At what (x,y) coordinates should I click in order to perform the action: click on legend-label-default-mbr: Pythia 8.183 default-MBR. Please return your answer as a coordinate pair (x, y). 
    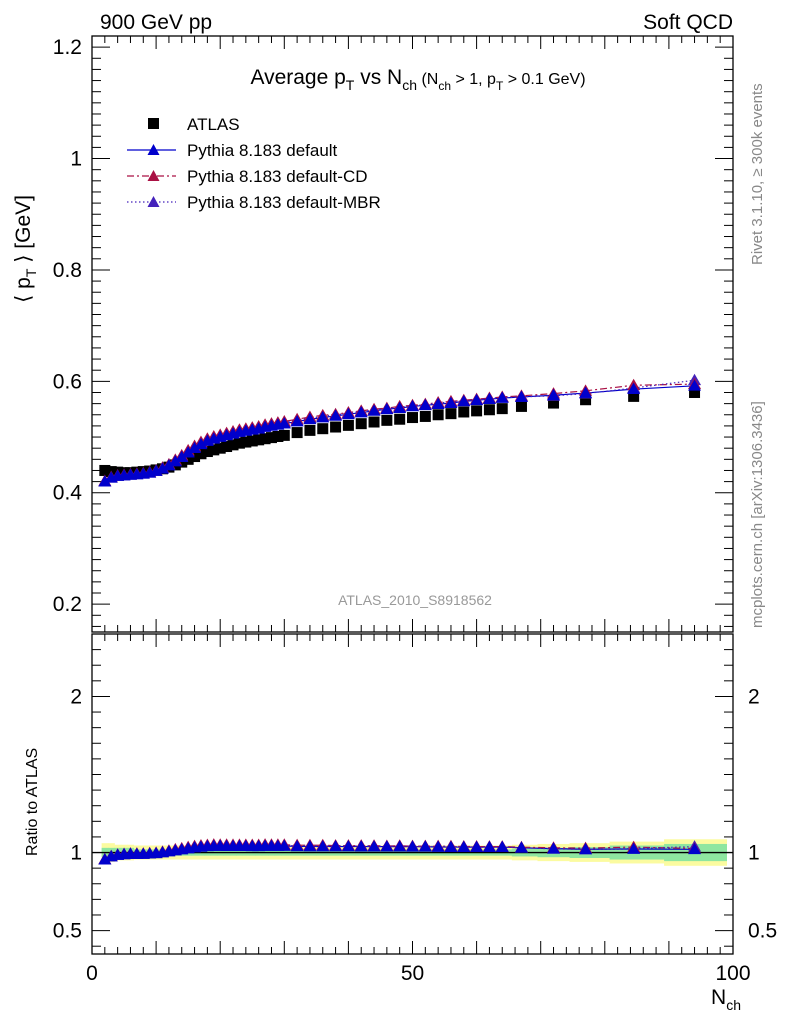
    Looking at the image, I should click on (284, 202).